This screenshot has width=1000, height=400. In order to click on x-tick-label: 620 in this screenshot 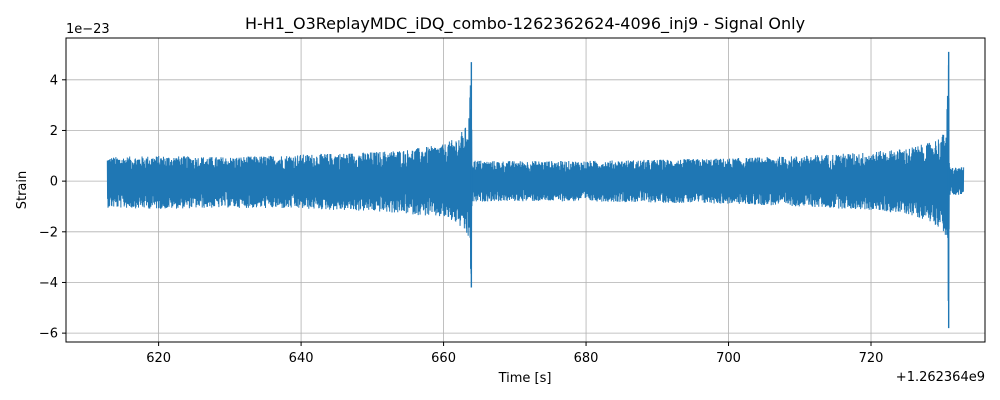, I will do `click(158, 358)`.